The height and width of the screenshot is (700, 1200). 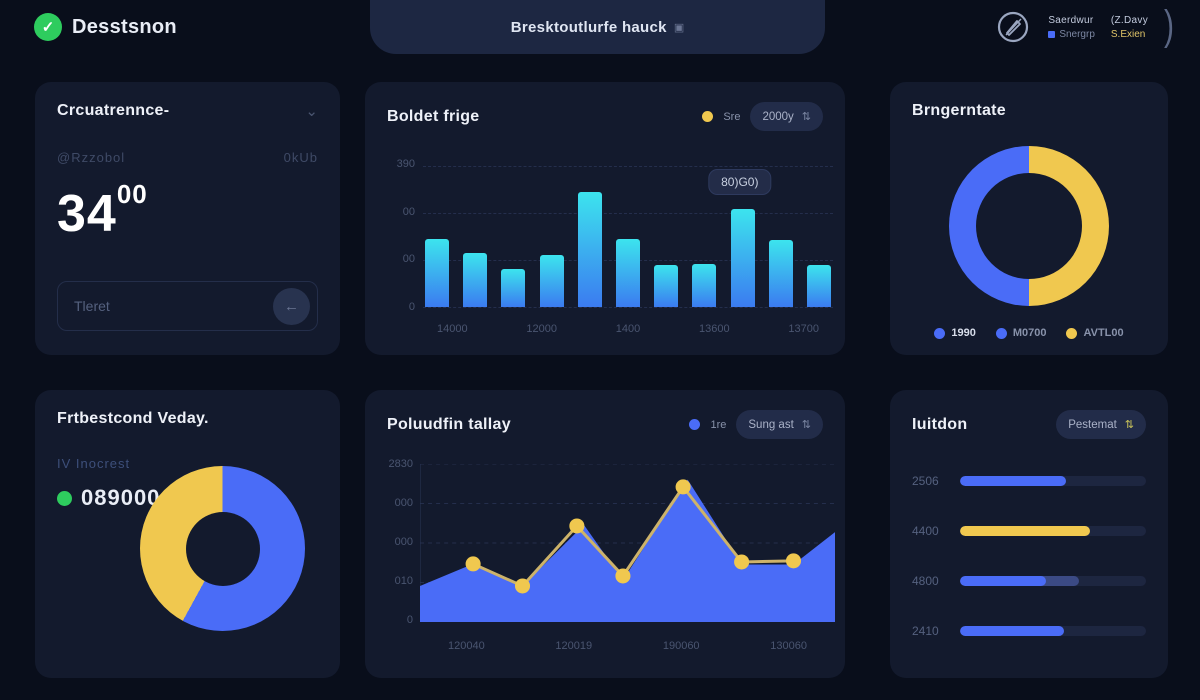 What do you see at coordinates (1169, 26) in the screenshot?
I see `decorative-arc: )` at bounding box center [1169, 26].